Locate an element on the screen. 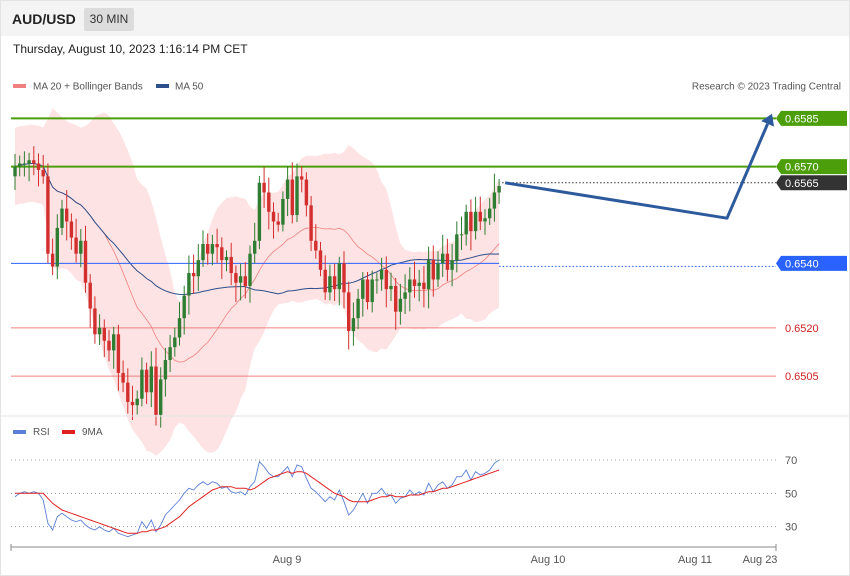 This screenshot has width=850, height=576. ma50-line is located at coordinates (257, 229).